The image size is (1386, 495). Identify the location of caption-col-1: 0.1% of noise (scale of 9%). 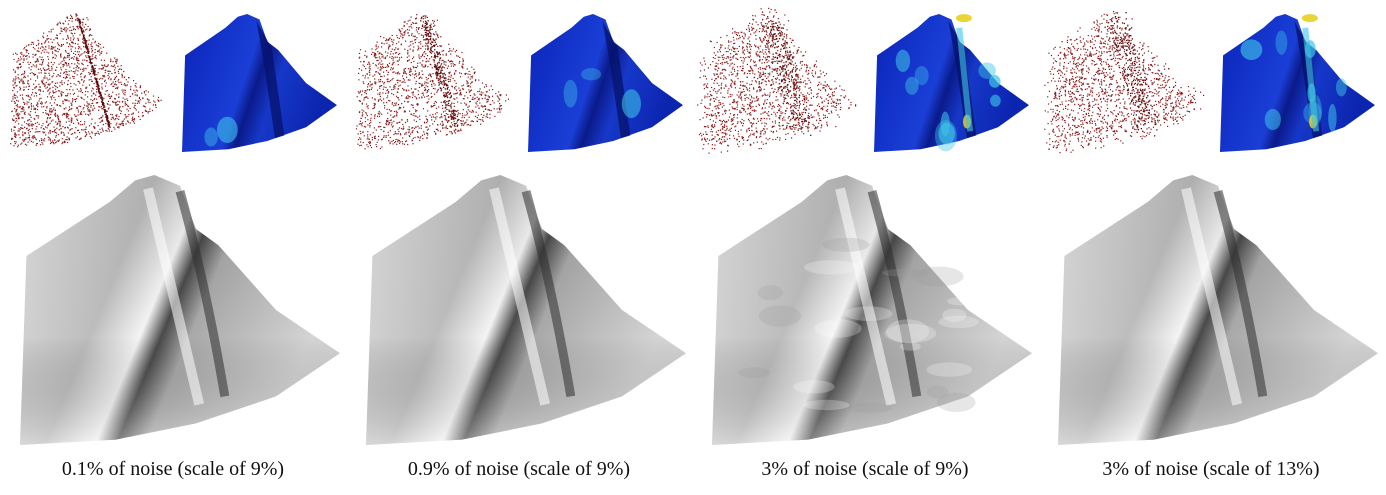
(173, 469).